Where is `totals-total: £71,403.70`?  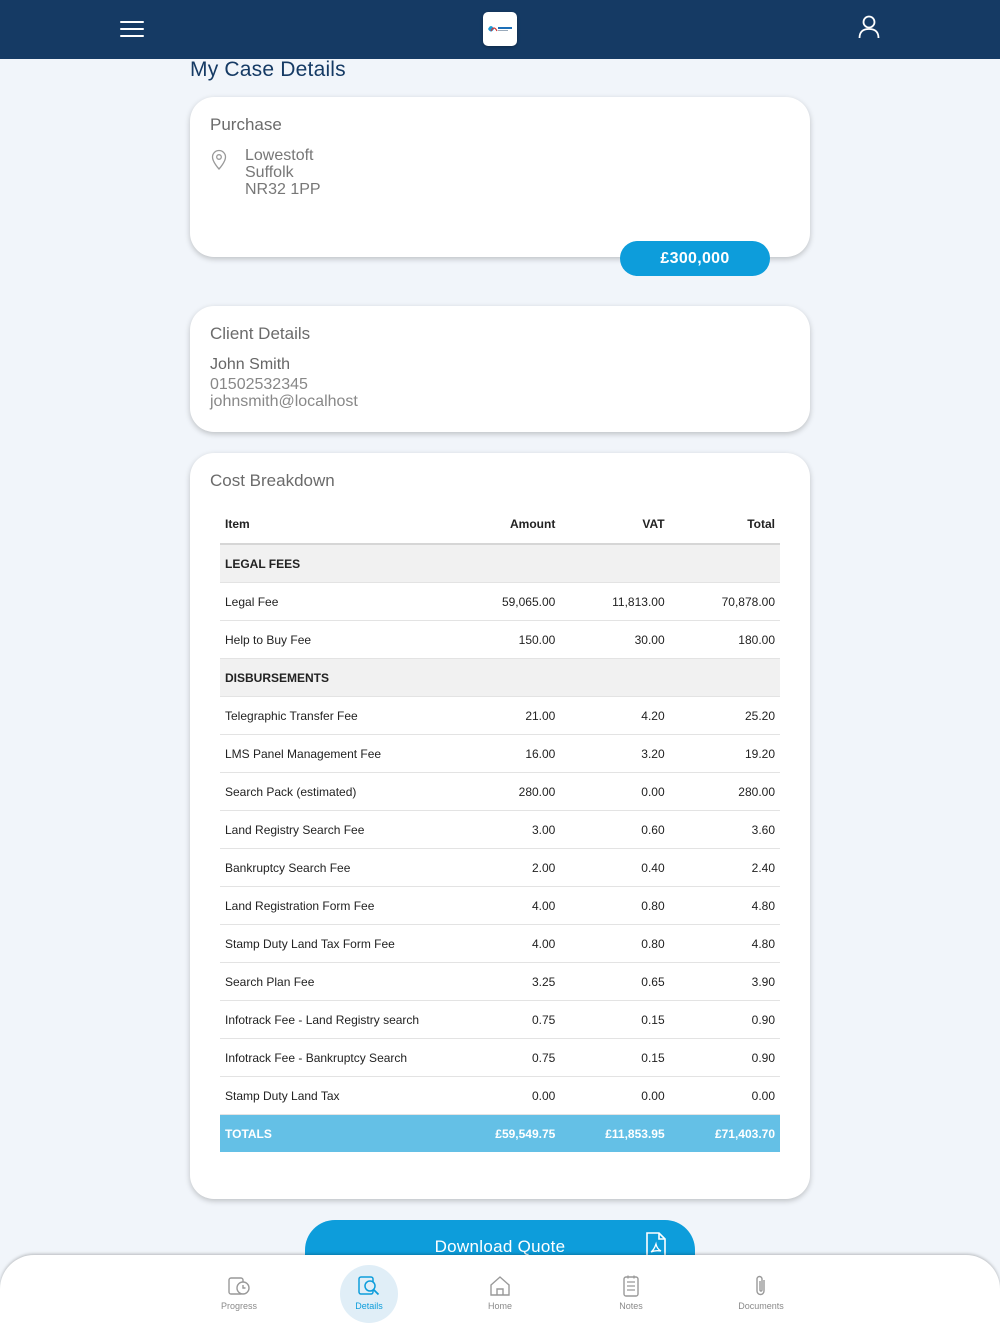
totals-total: £71,403.70 is located at coordinates (724, 1133).